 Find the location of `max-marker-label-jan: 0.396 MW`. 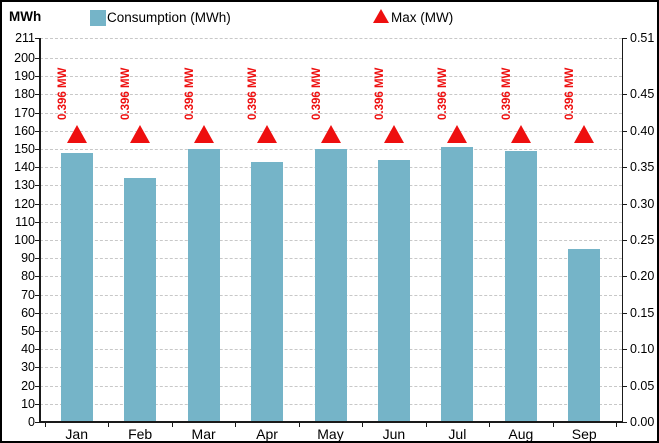

max-marker-label-jan: 0.396 MW is located at coordinates (62, 93).